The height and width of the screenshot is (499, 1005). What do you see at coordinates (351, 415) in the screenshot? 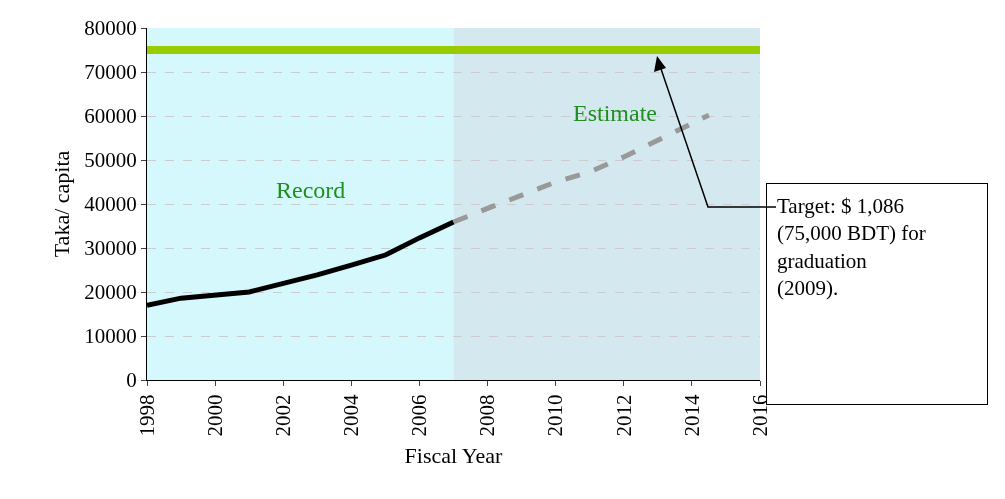
I see `x-tick-label: 2004` at bounding box center [351, 415].